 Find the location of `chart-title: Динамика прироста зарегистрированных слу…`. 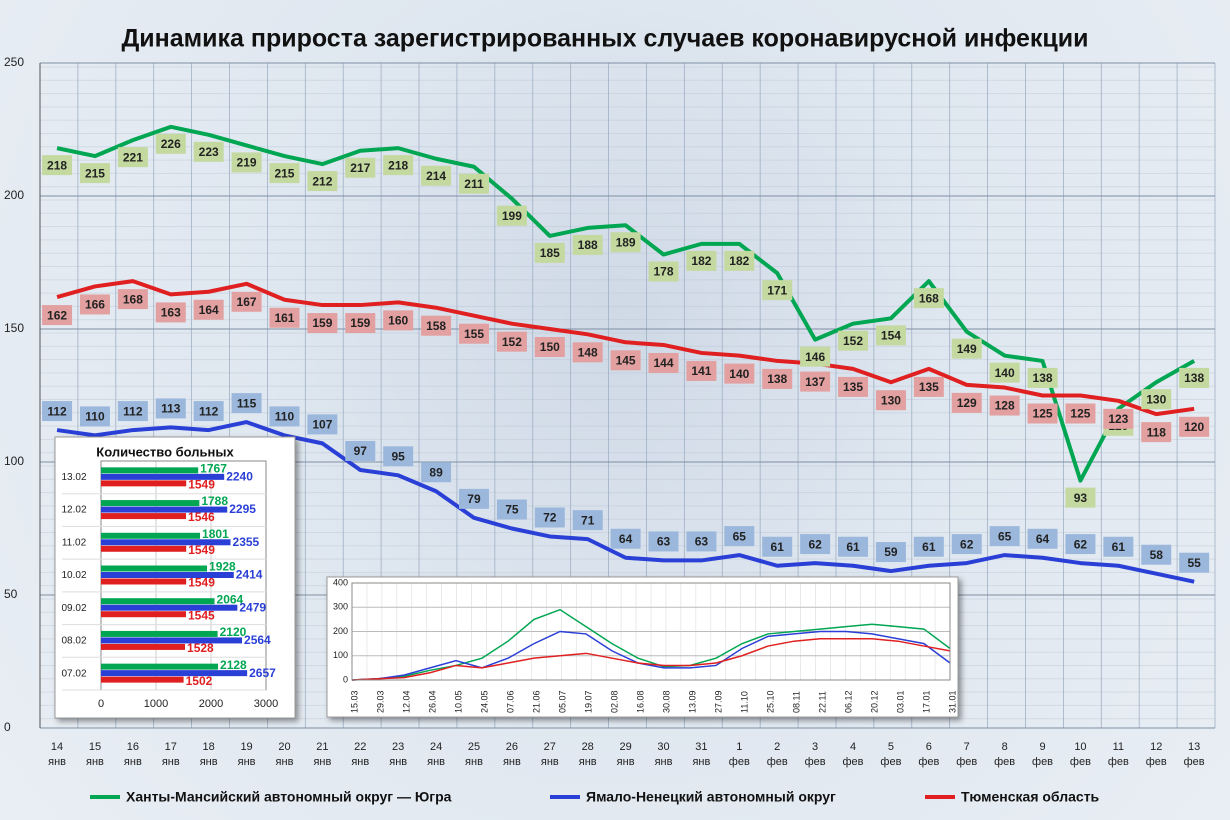

chart-title: Динамика прироста зарегистрированных слу… is located at coordinates (604, 39).